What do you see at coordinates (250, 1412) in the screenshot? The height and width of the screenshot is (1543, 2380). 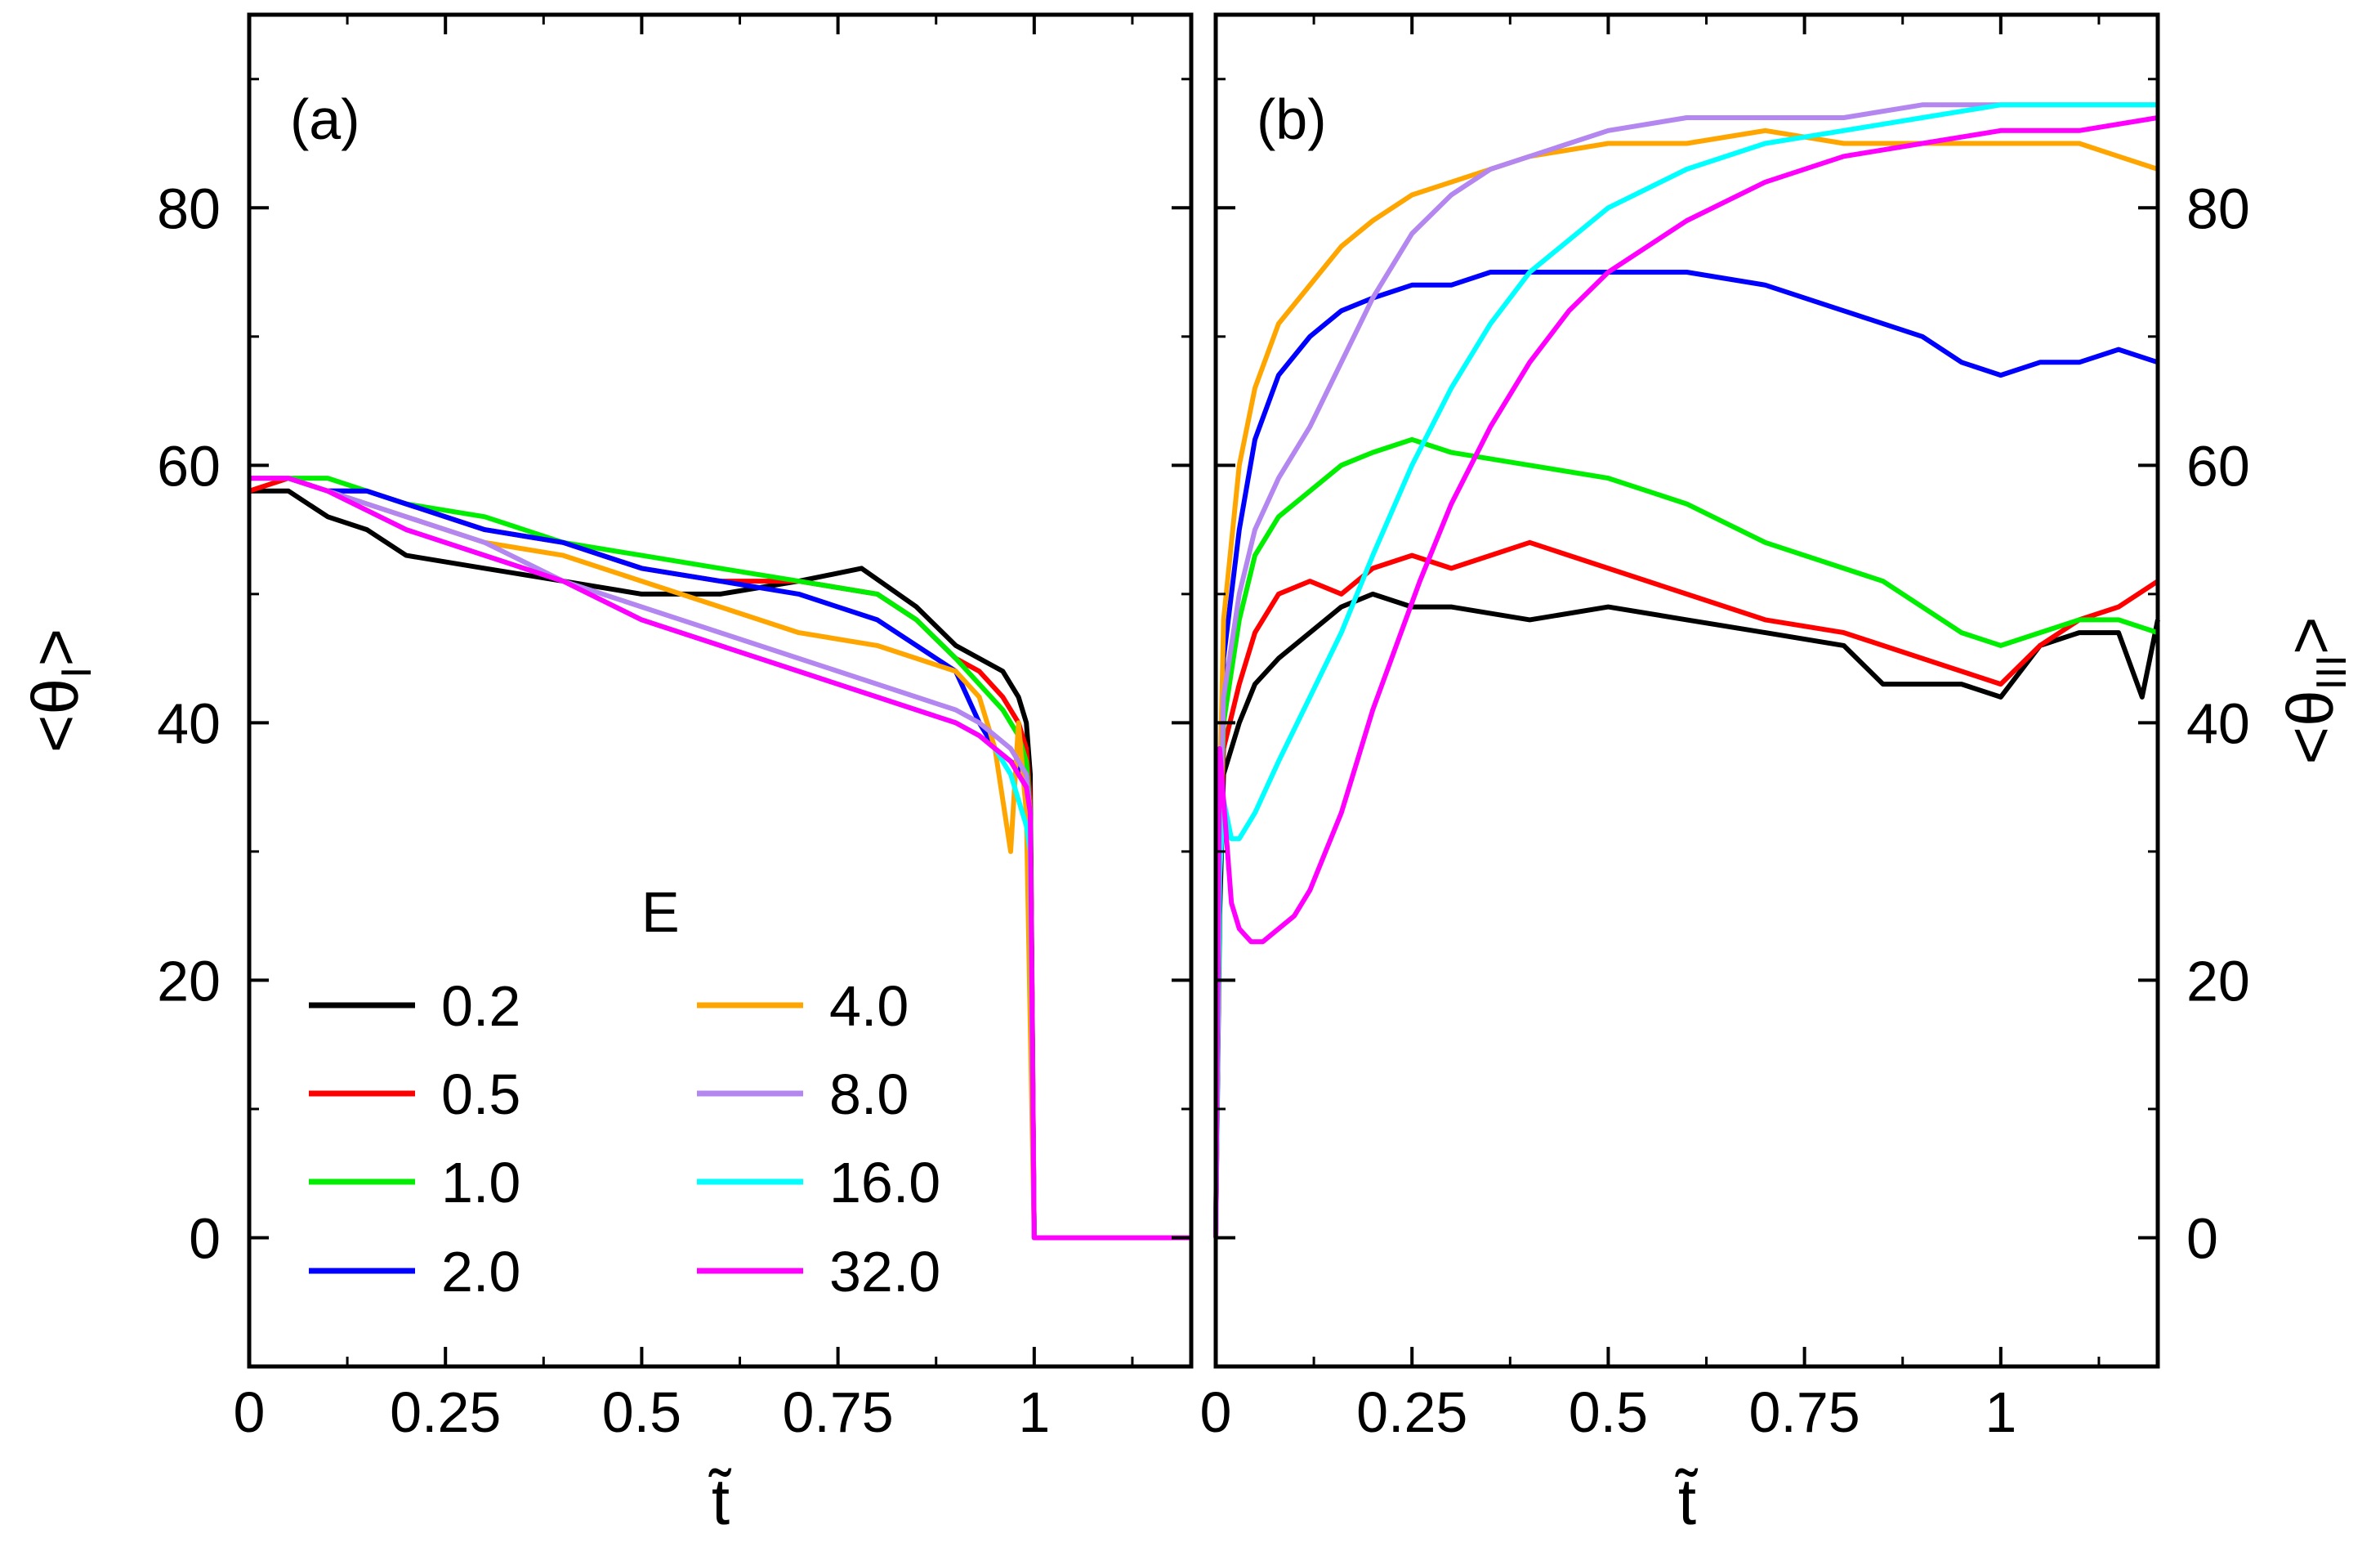 I see `x-tick-label-a: 0` at bounding box center [250, 1412].